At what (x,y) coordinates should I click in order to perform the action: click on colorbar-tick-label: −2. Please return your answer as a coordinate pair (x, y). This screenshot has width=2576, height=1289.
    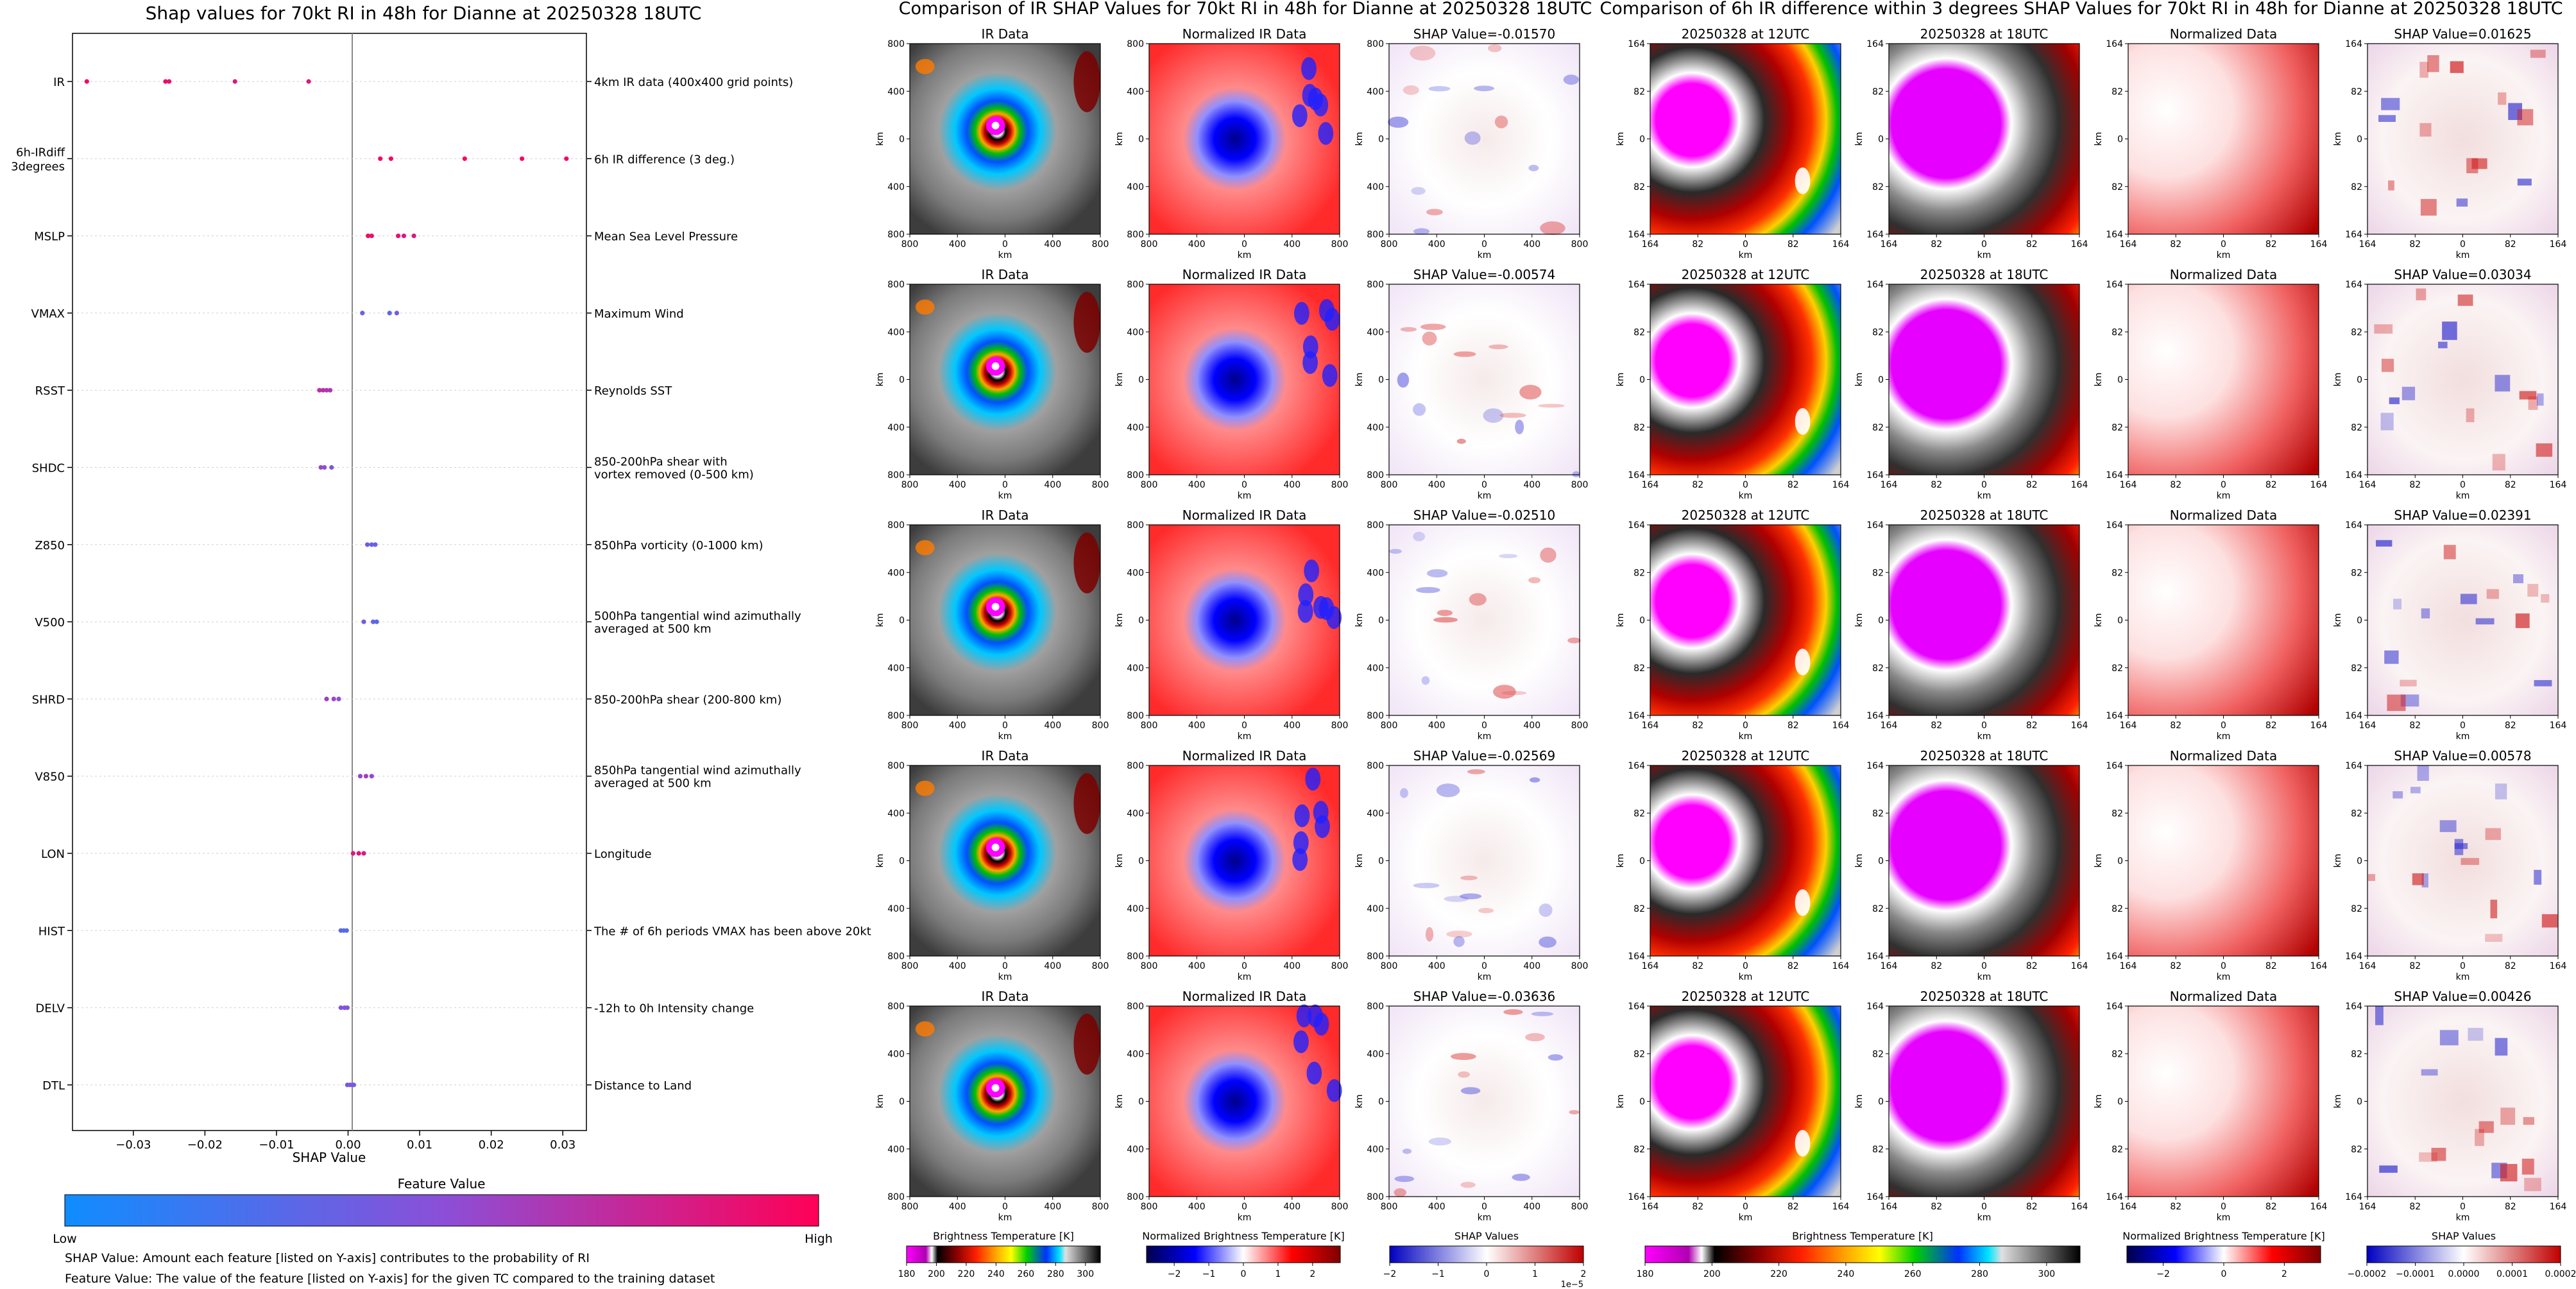
    Looking at the image, I should click on (1174, 1274).